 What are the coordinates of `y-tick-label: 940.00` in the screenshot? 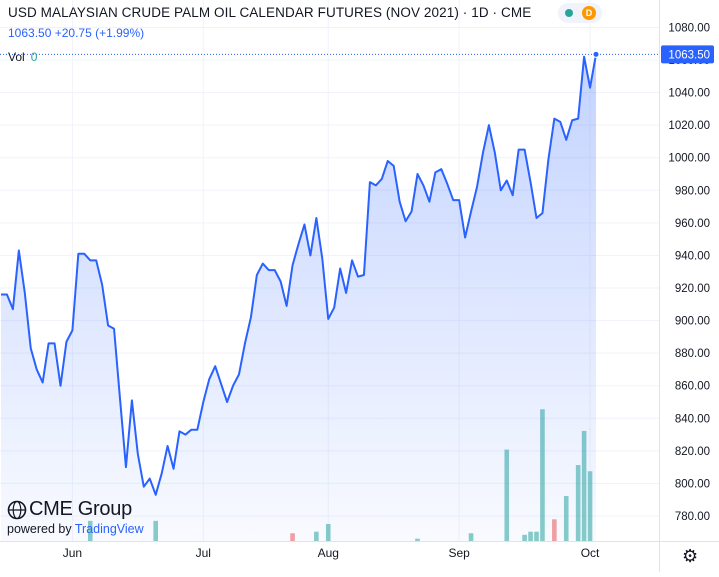 It's located at (692, 256).